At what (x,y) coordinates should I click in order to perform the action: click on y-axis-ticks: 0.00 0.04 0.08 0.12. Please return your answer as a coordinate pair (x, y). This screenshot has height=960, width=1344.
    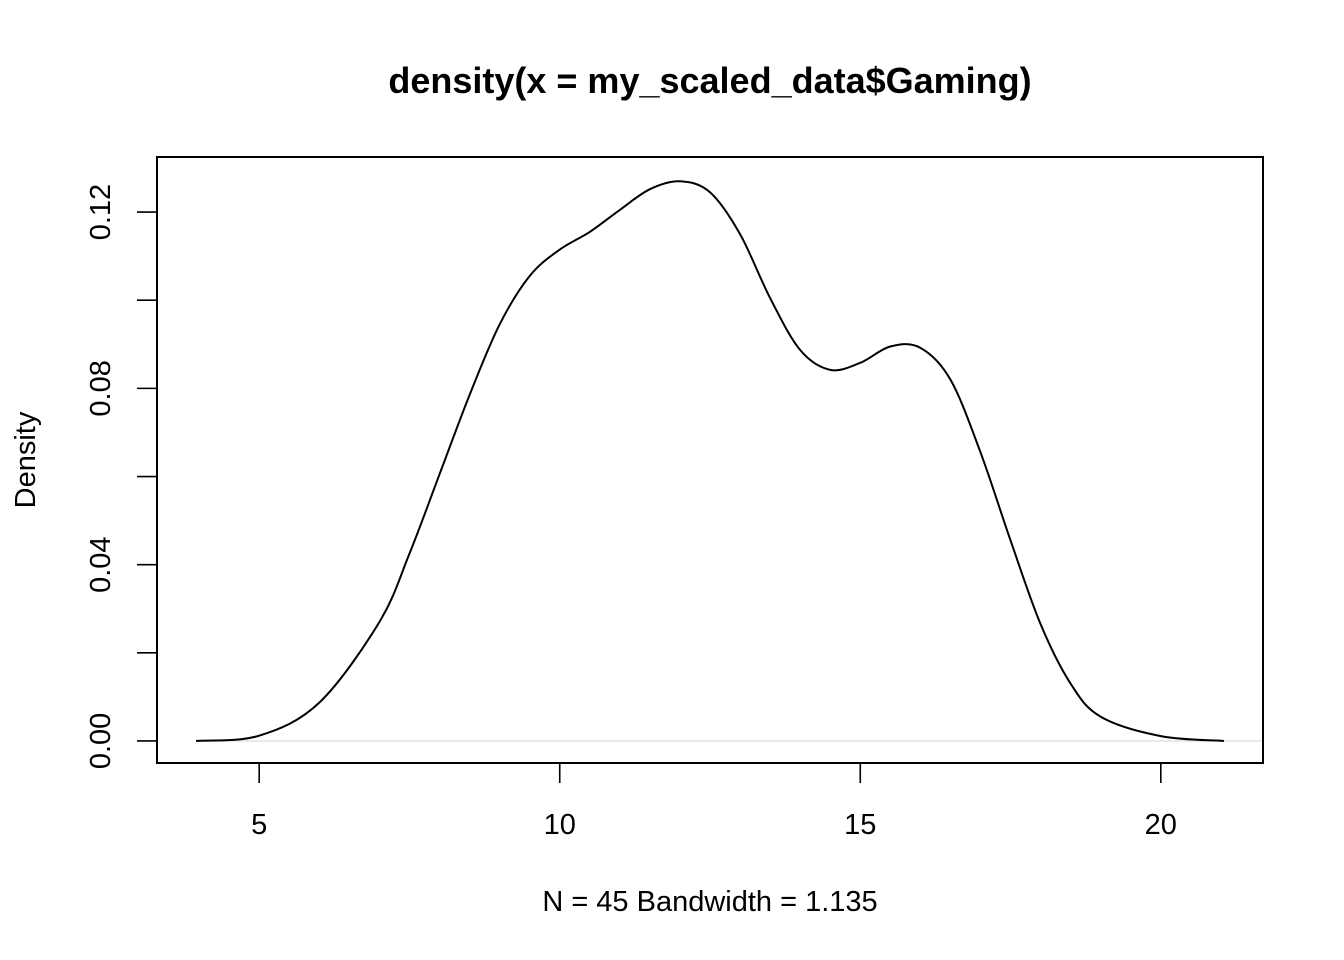
    Looking at the image, I should click on (121, 476).